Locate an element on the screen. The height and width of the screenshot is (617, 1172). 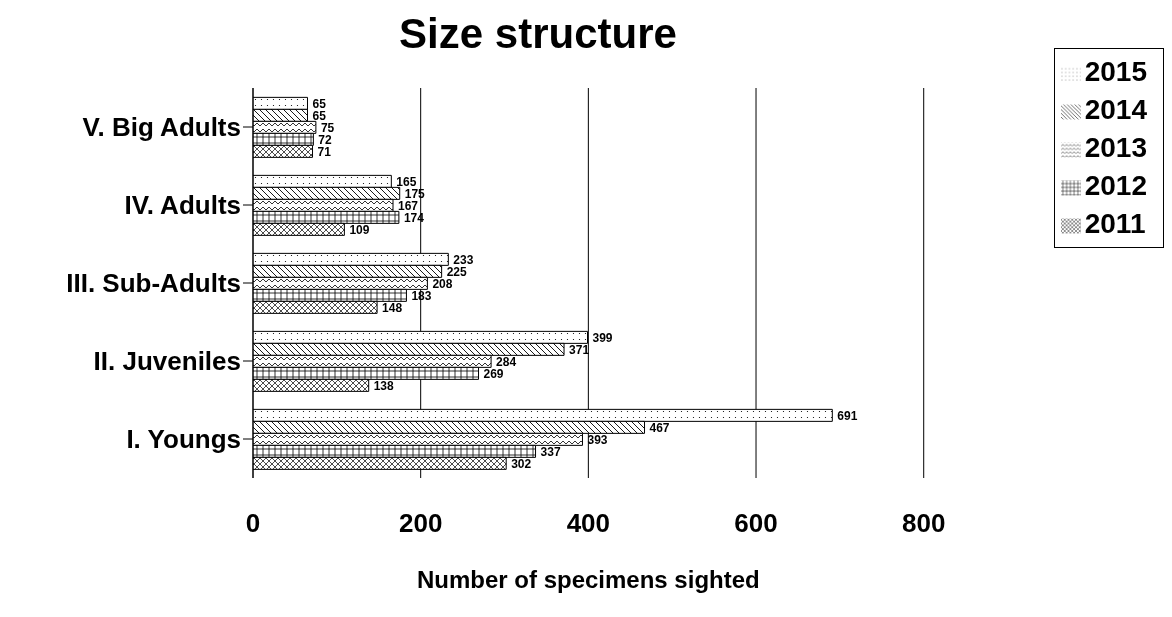
x-tick-label: 0 is located at coordinates (253, 523).